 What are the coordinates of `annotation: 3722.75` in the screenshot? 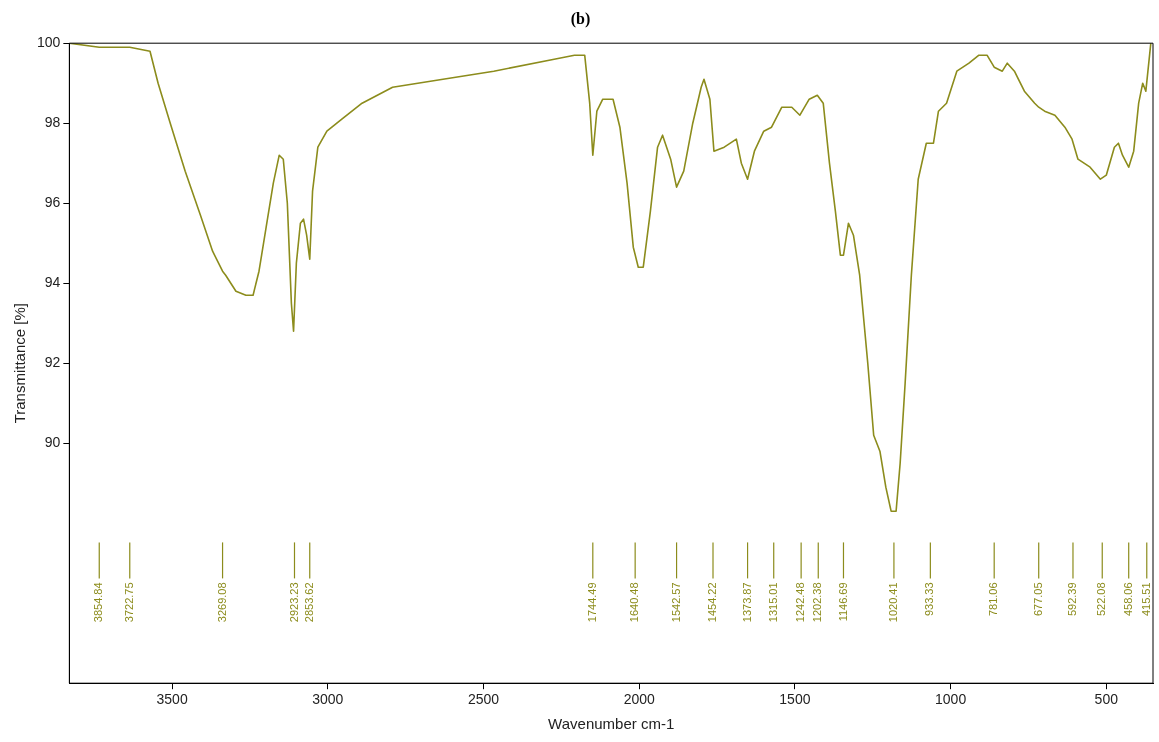 It's located at (128, 602).